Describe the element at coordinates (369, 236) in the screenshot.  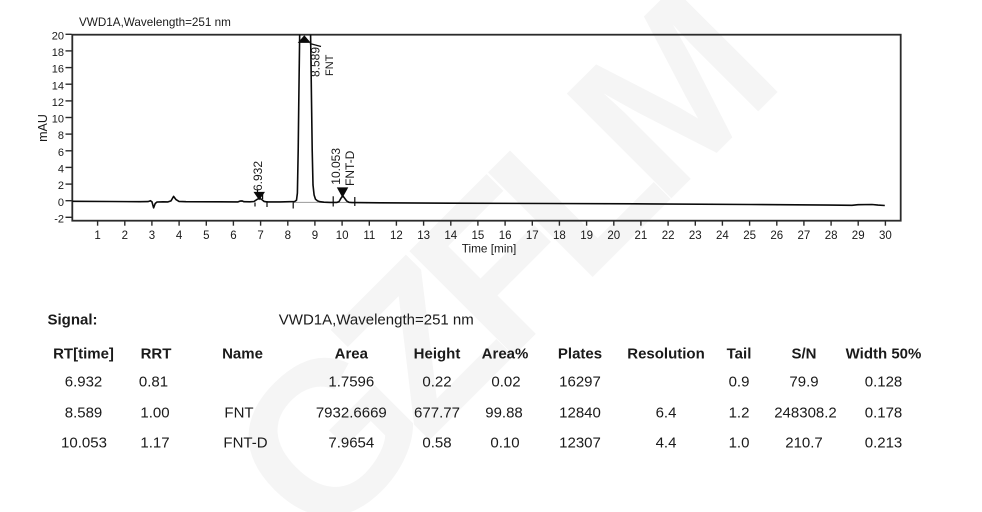
I see `svg-text: 11` at that location.